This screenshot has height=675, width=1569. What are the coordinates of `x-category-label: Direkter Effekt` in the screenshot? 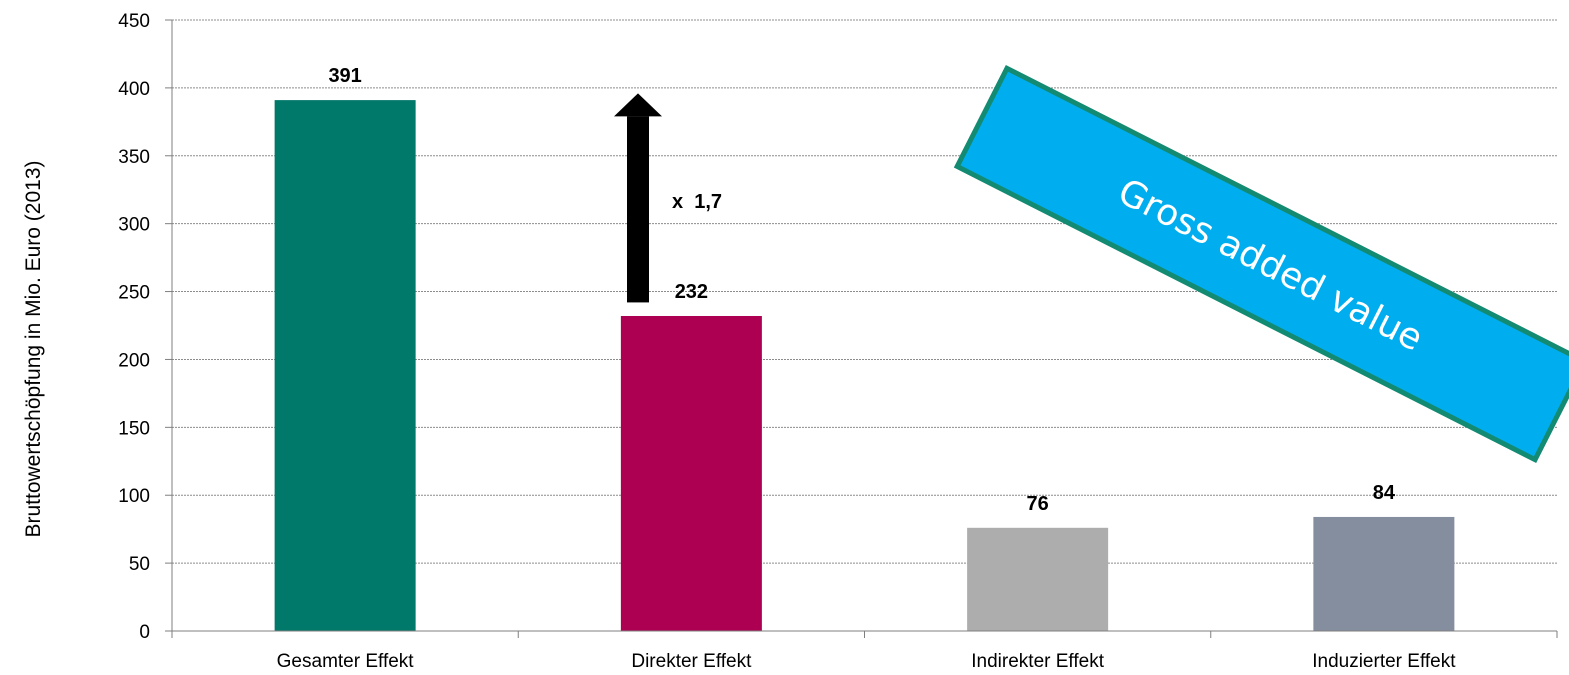 It's located at (691, 660).